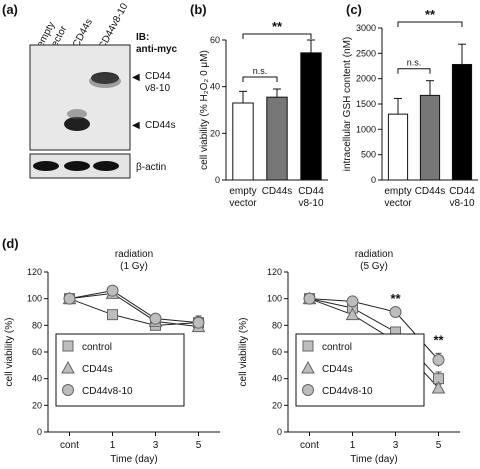 The image size is (480, 469). I want to click on y-tick-label: 500, so click(368, 155).